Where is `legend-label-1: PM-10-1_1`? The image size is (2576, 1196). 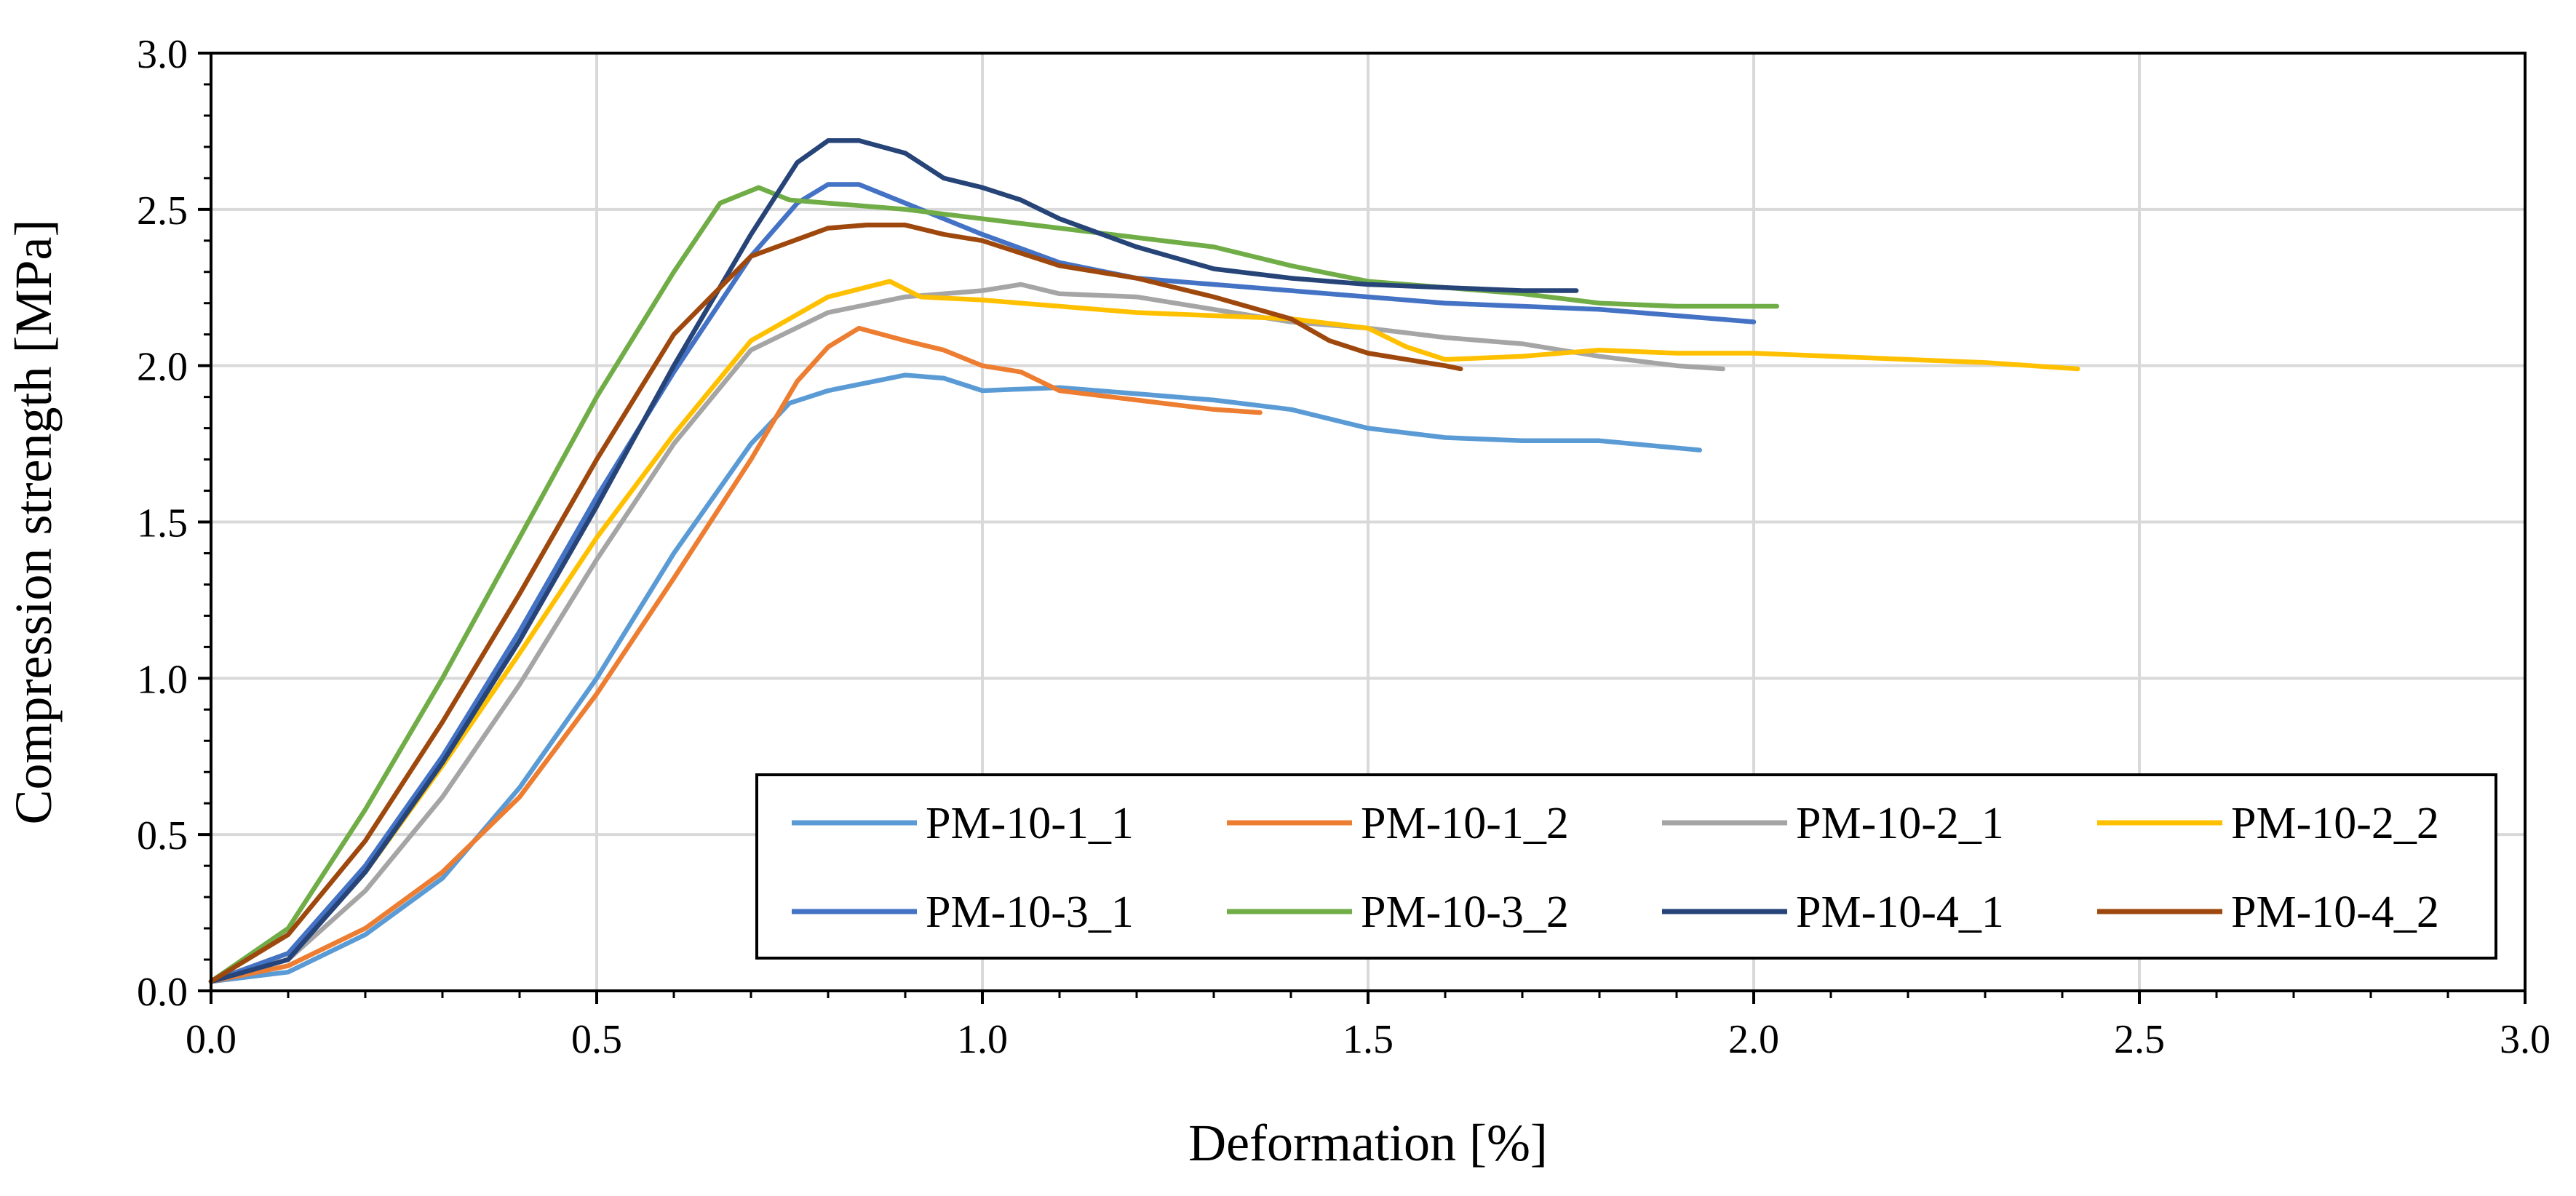
legend-label-1: PM-10-1_1 is located at coordinates (1030, 823).